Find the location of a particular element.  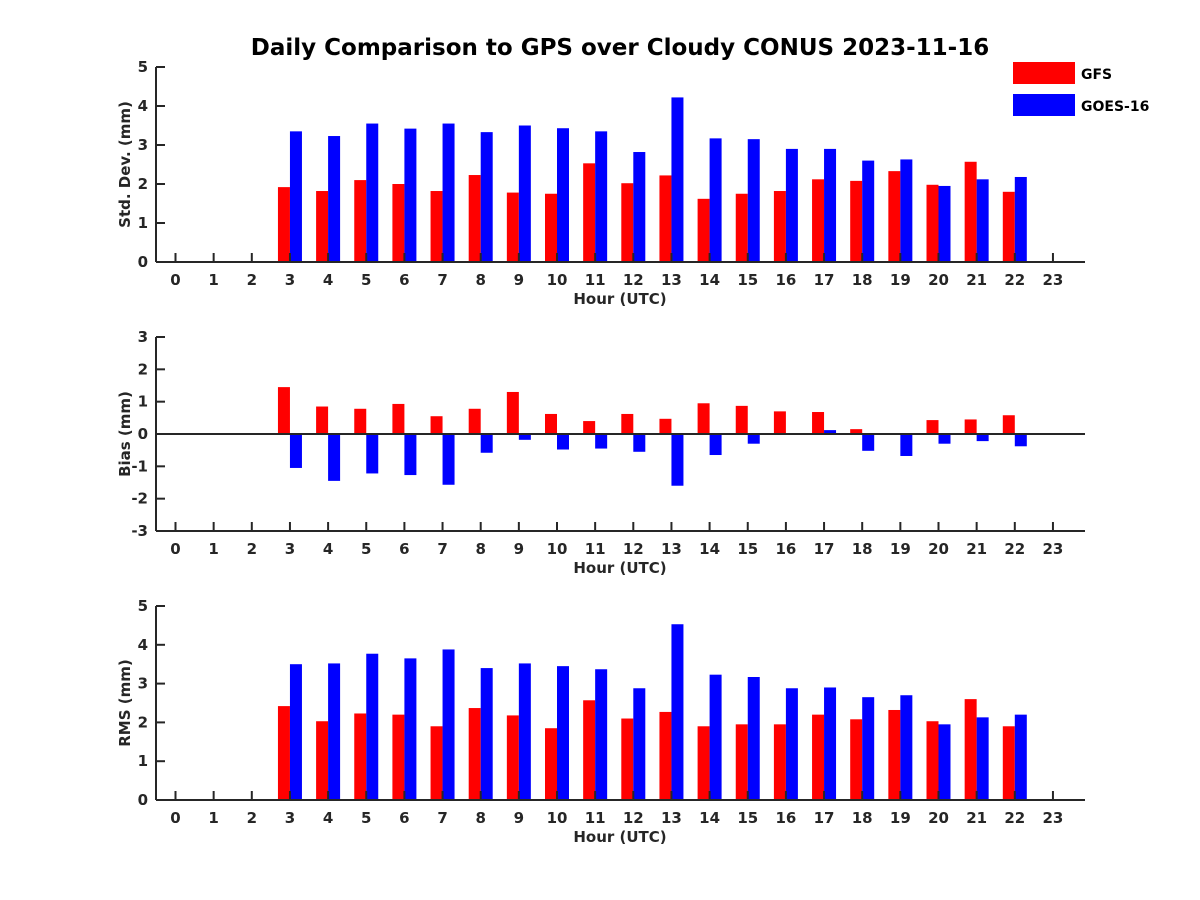

bias-bar-gfs-h17 is located at coordinates (818, 423).